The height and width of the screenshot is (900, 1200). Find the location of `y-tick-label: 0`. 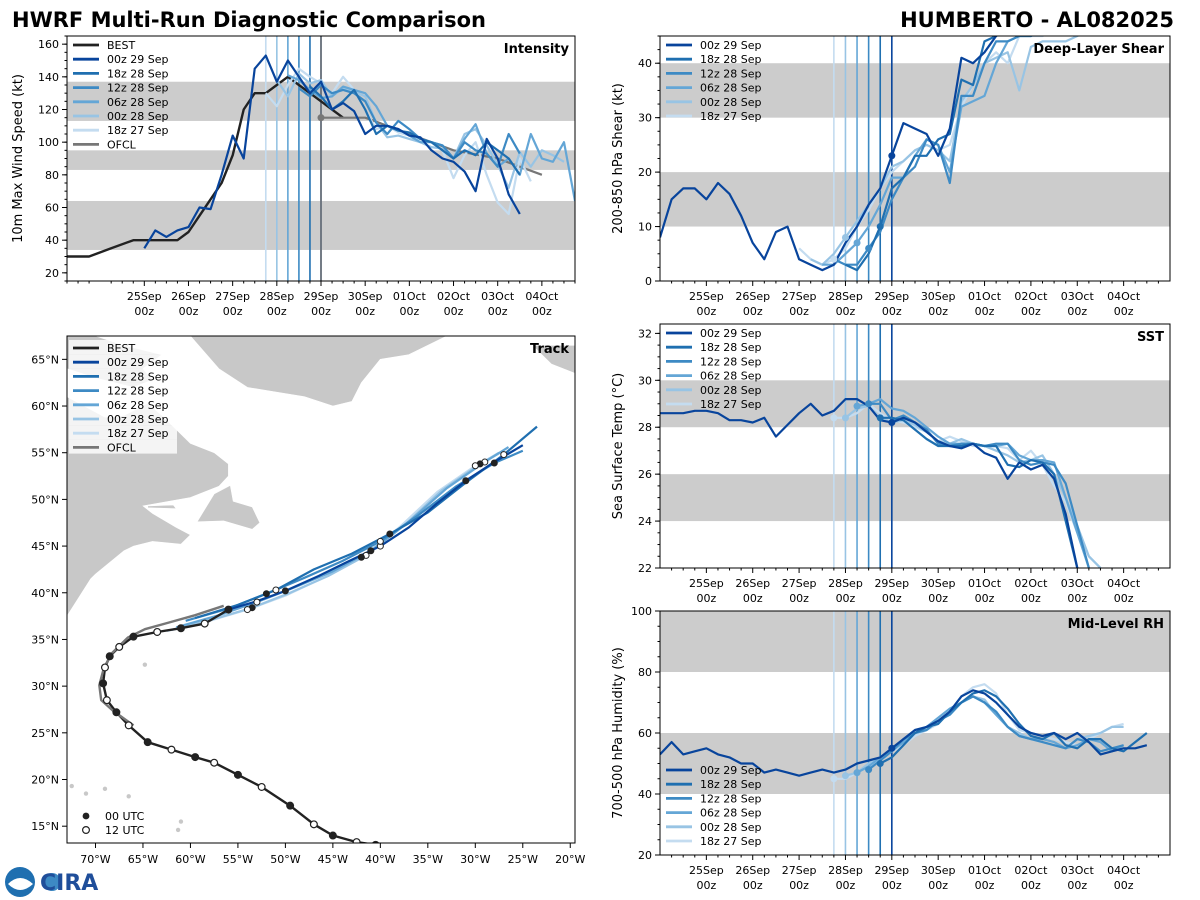

y-tick-label: 0 is located at coordinates (648, 281).